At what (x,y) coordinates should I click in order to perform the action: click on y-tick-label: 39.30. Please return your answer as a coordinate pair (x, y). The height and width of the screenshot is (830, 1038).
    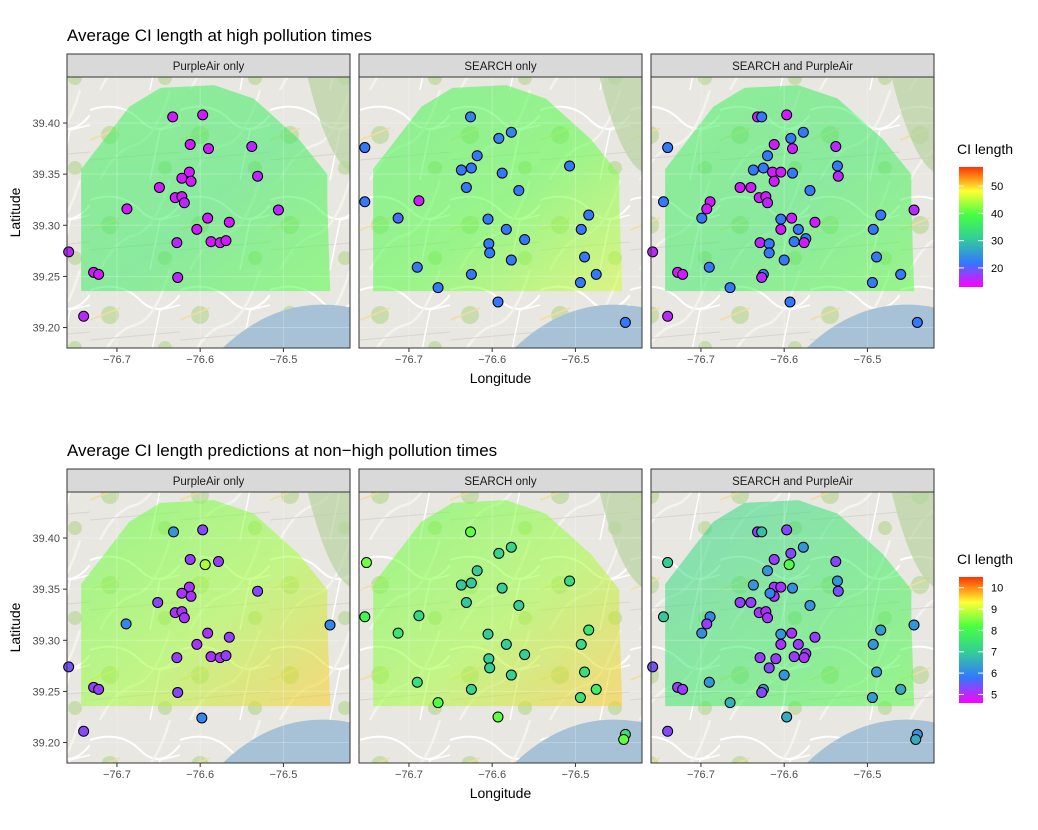
    Looking at the image, I should click on (46, 226).